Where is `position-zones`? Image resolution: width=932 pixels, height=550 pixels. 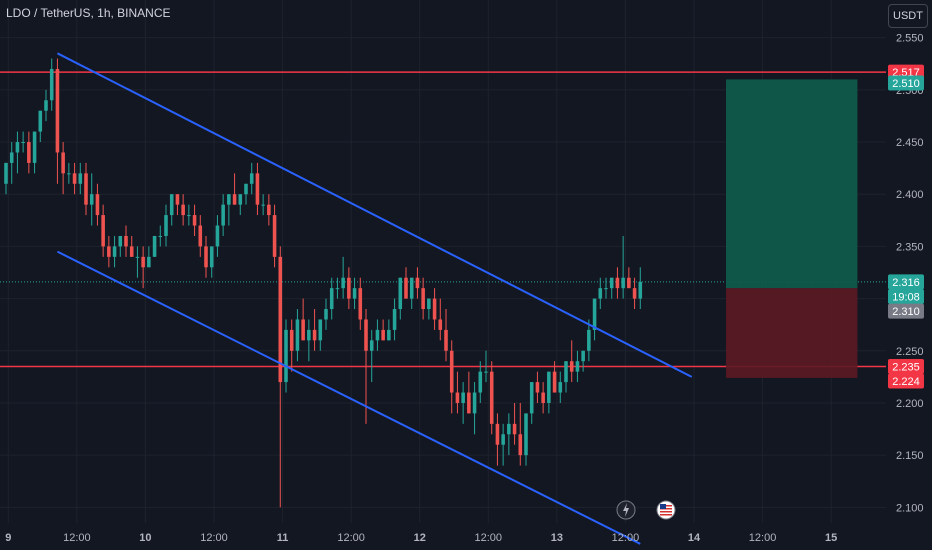 position-zones is located at coordinates (792, 228).